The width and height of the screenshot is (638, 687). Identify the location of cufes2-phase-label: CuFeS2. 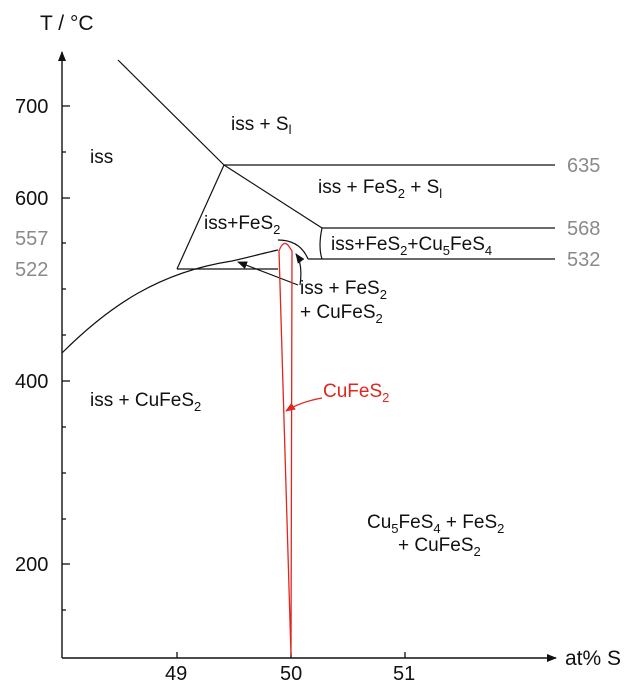
(356, 393).